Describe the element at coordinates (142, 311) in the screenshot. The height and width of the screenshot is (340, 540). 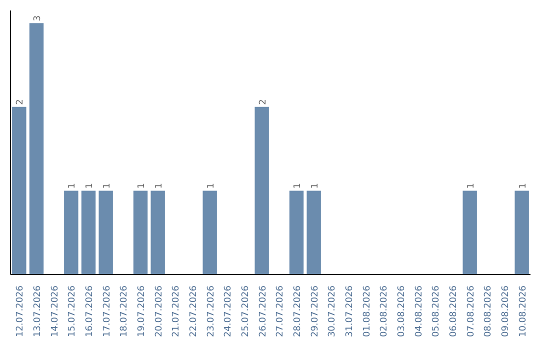
I see `x-tick-label: 19.07.2026` at that location.